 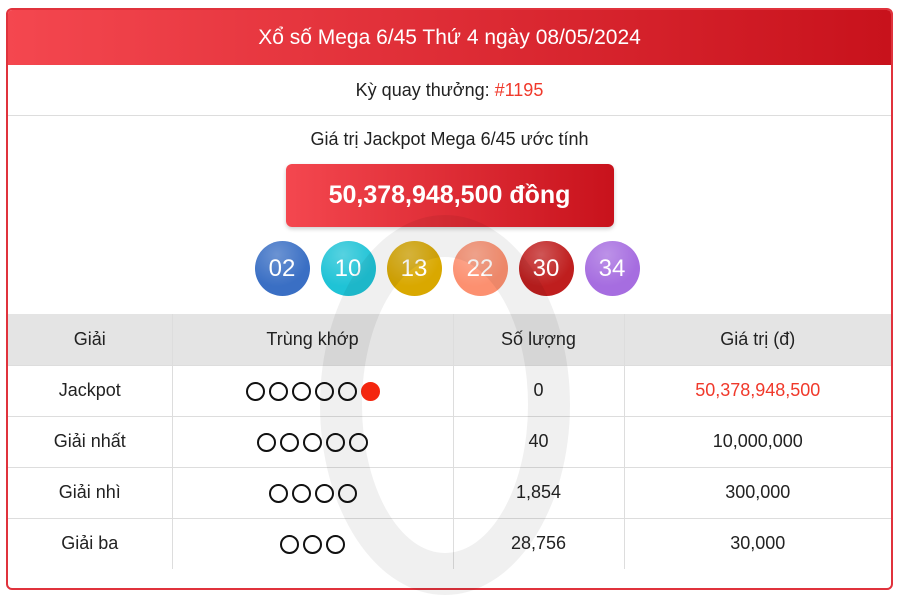 What do you see at coordinates (282, 268) in the screenshot?
I see `number-ball: 02` at bounding box center [282, 268].